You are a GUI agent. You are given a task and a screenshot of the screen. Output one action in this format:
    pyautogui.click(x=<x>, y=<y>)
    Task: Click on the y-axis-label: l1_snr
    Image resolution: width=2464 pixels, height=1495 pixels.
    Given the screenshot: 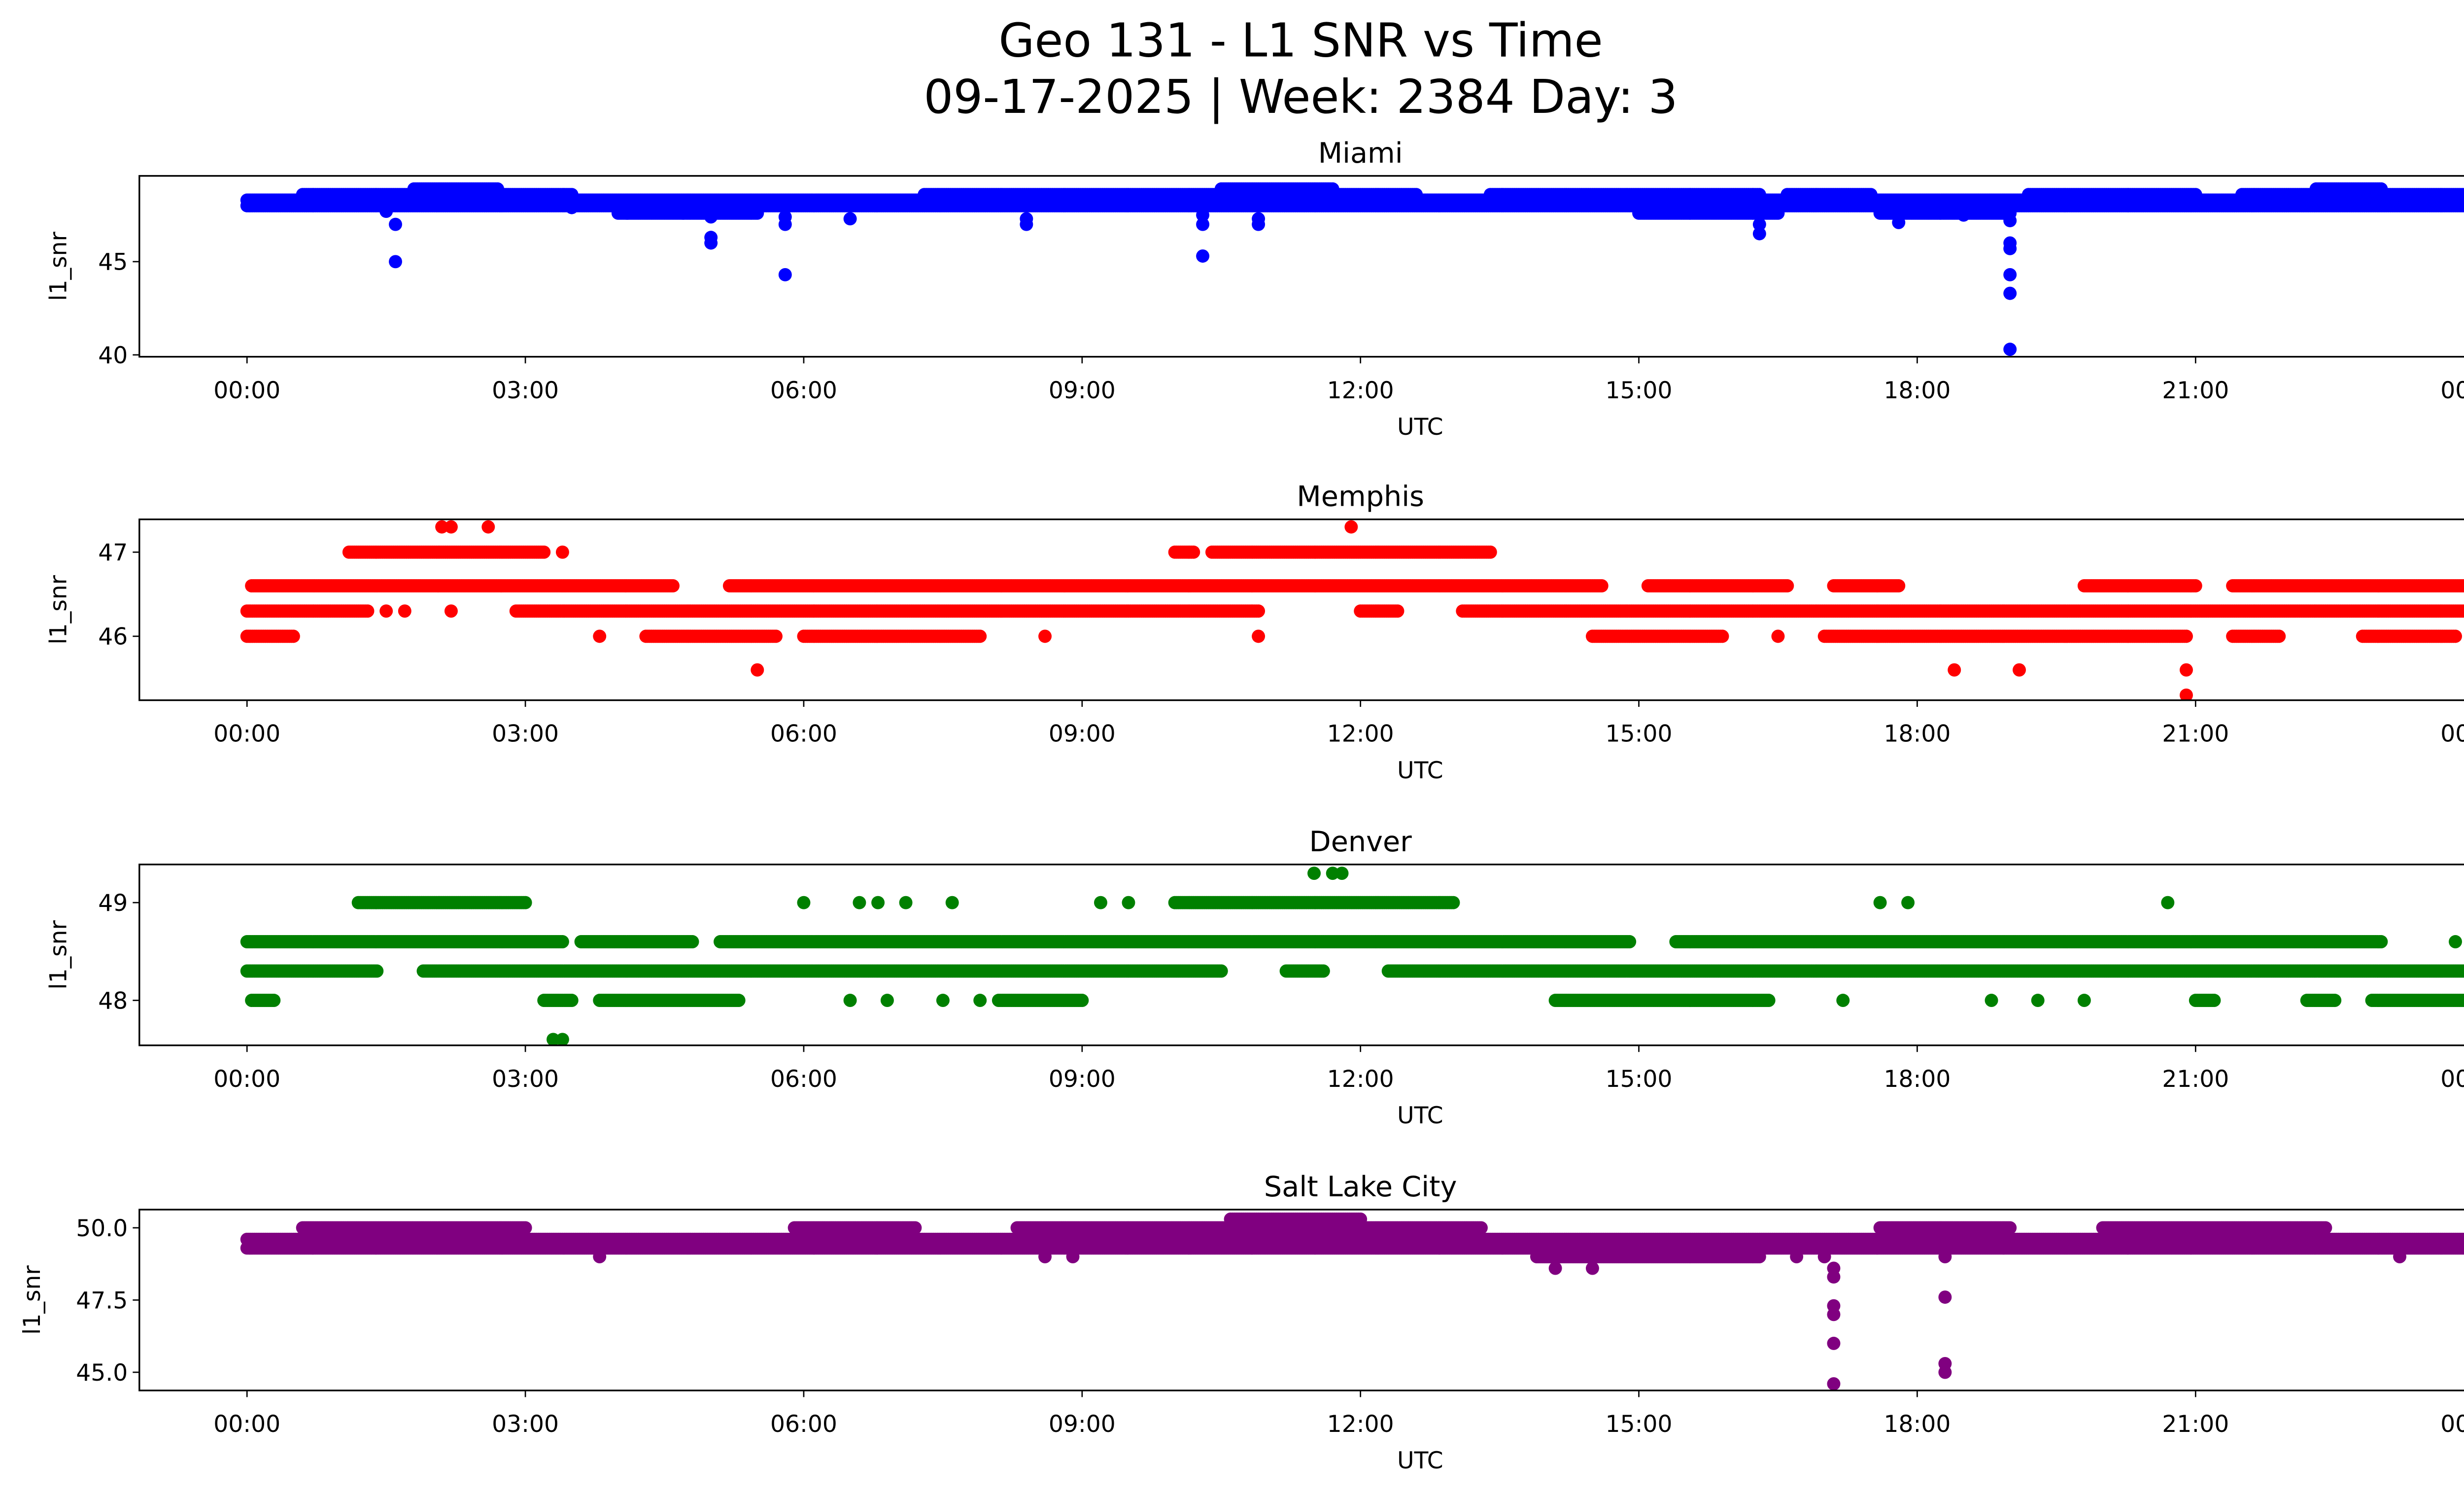 What is the action you would take?
    pyautogui.click(x=58, y=266)
    